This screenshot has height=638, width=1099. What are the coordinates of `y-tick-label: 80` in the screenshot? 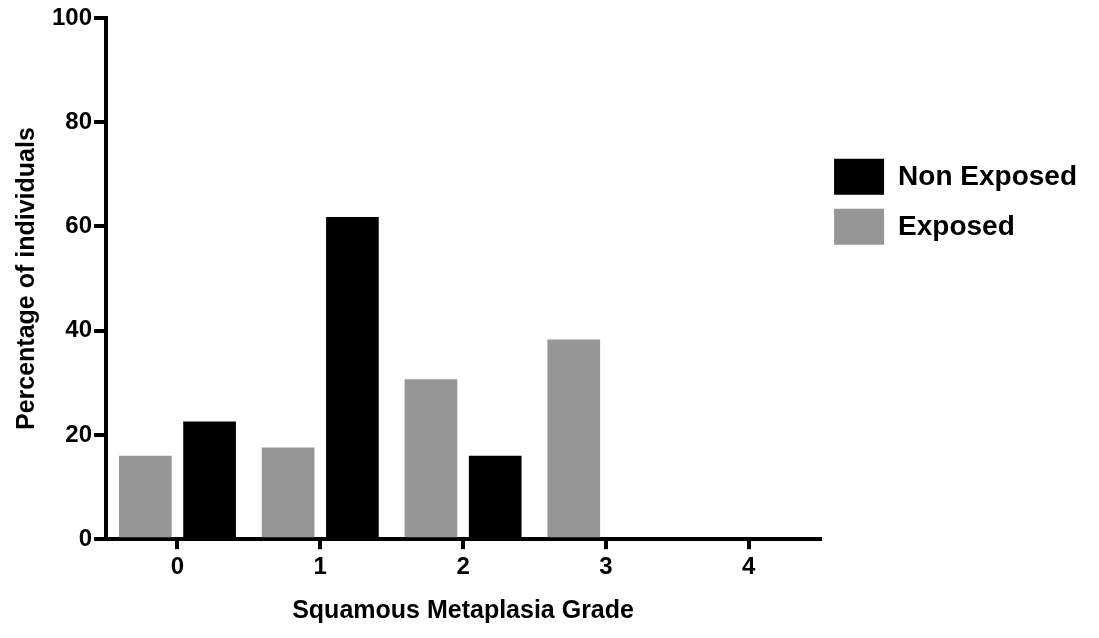 It's located at (79, 120).